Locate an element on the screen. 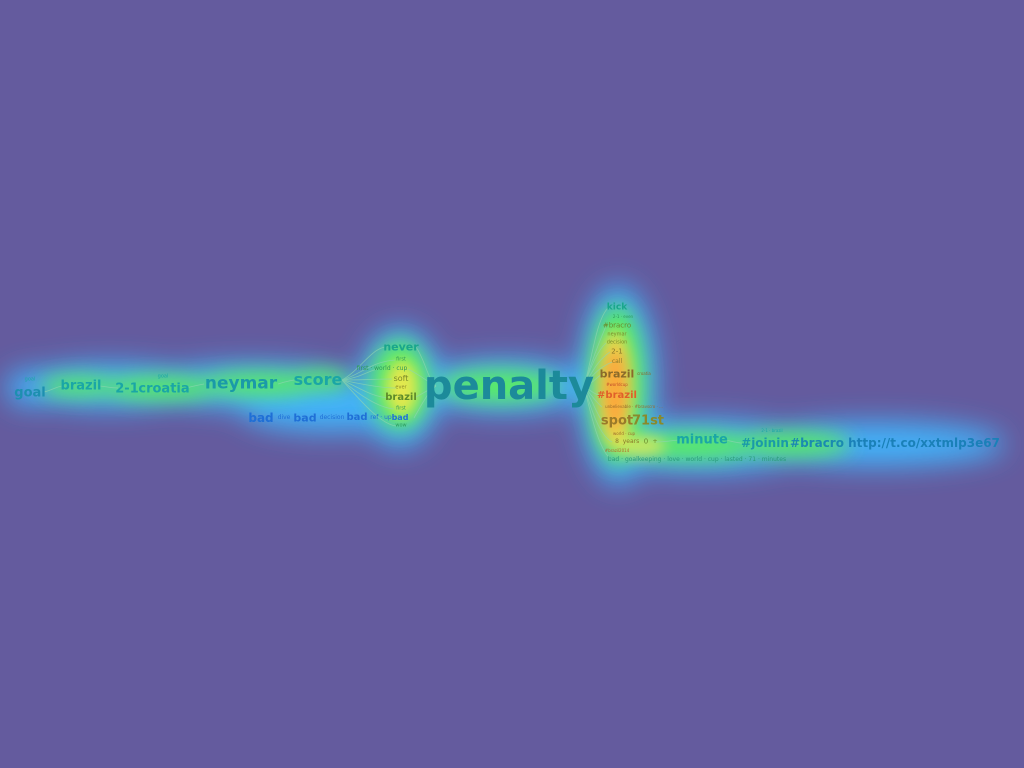  word-bad-4: bad is located at coordinates (400, 417).